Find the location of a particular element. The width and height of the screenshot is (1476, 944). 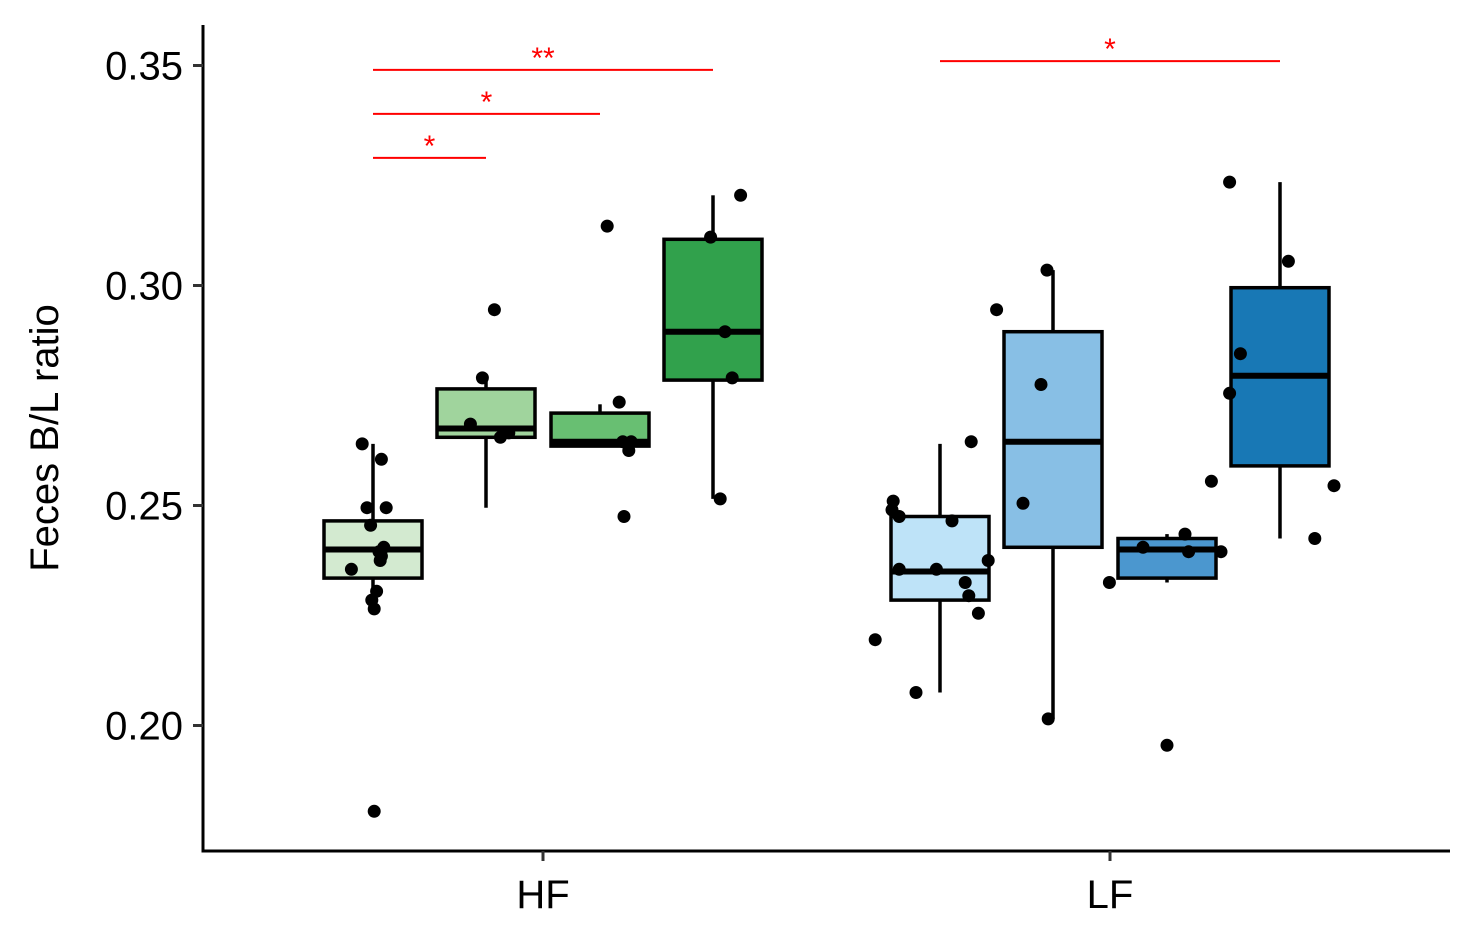

x-tick-label-lf: LF is located at coordinates (1110, 895).